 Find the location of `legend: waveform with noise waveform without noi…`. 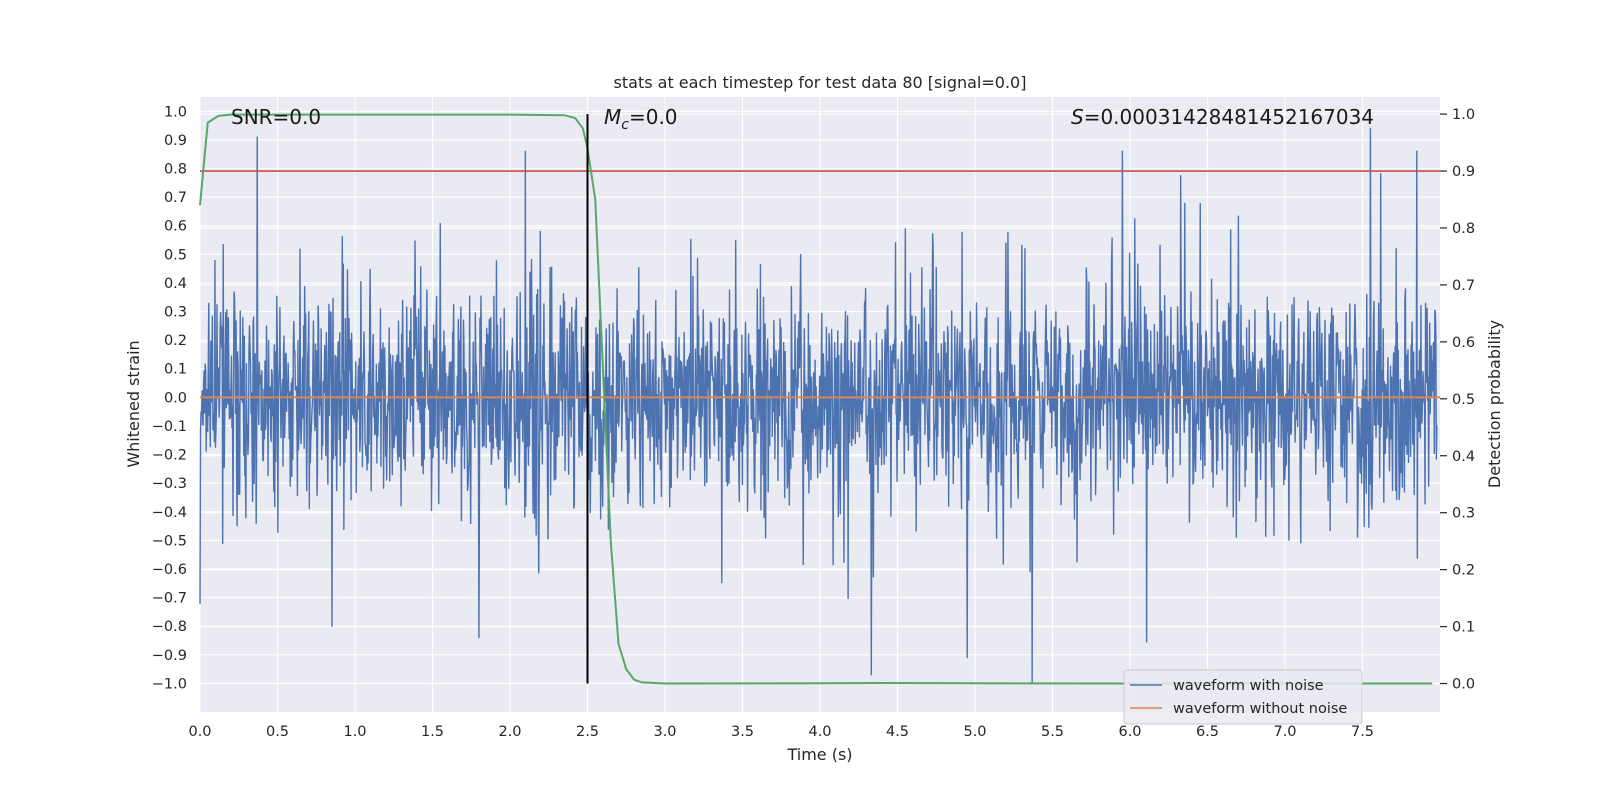

legend: waveform with noise waveform without noi… is located at coordinates (1243, 697).